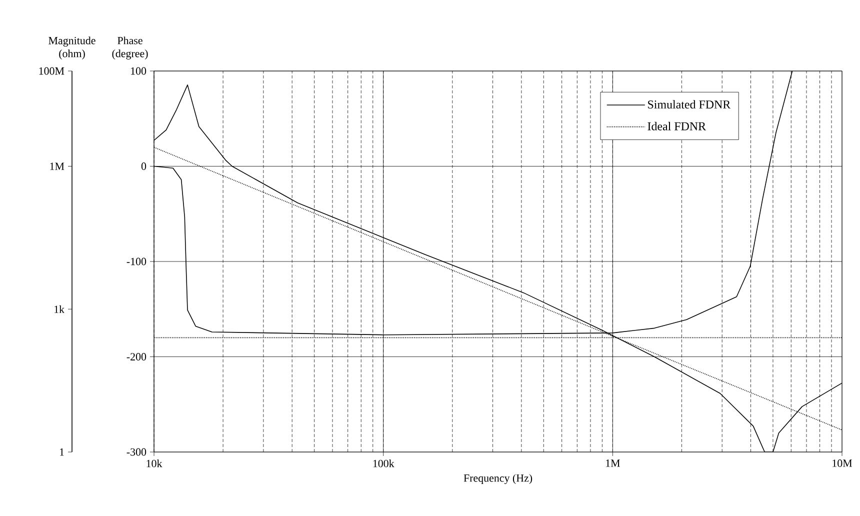 This screenshot has height=516, width=860. I want to click on legend-label: Simulated FDNR, so click(689, 104).